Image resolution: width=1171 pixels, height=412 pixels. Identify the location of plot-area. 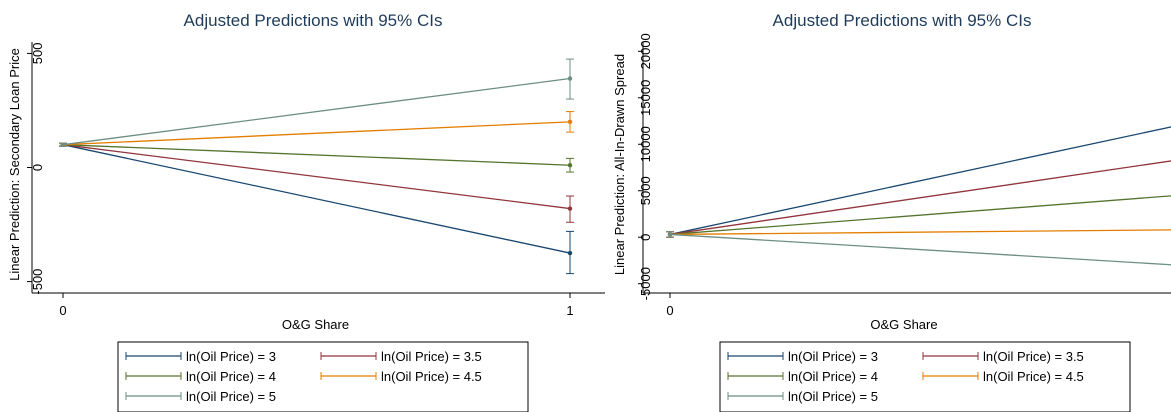
(918, 196).